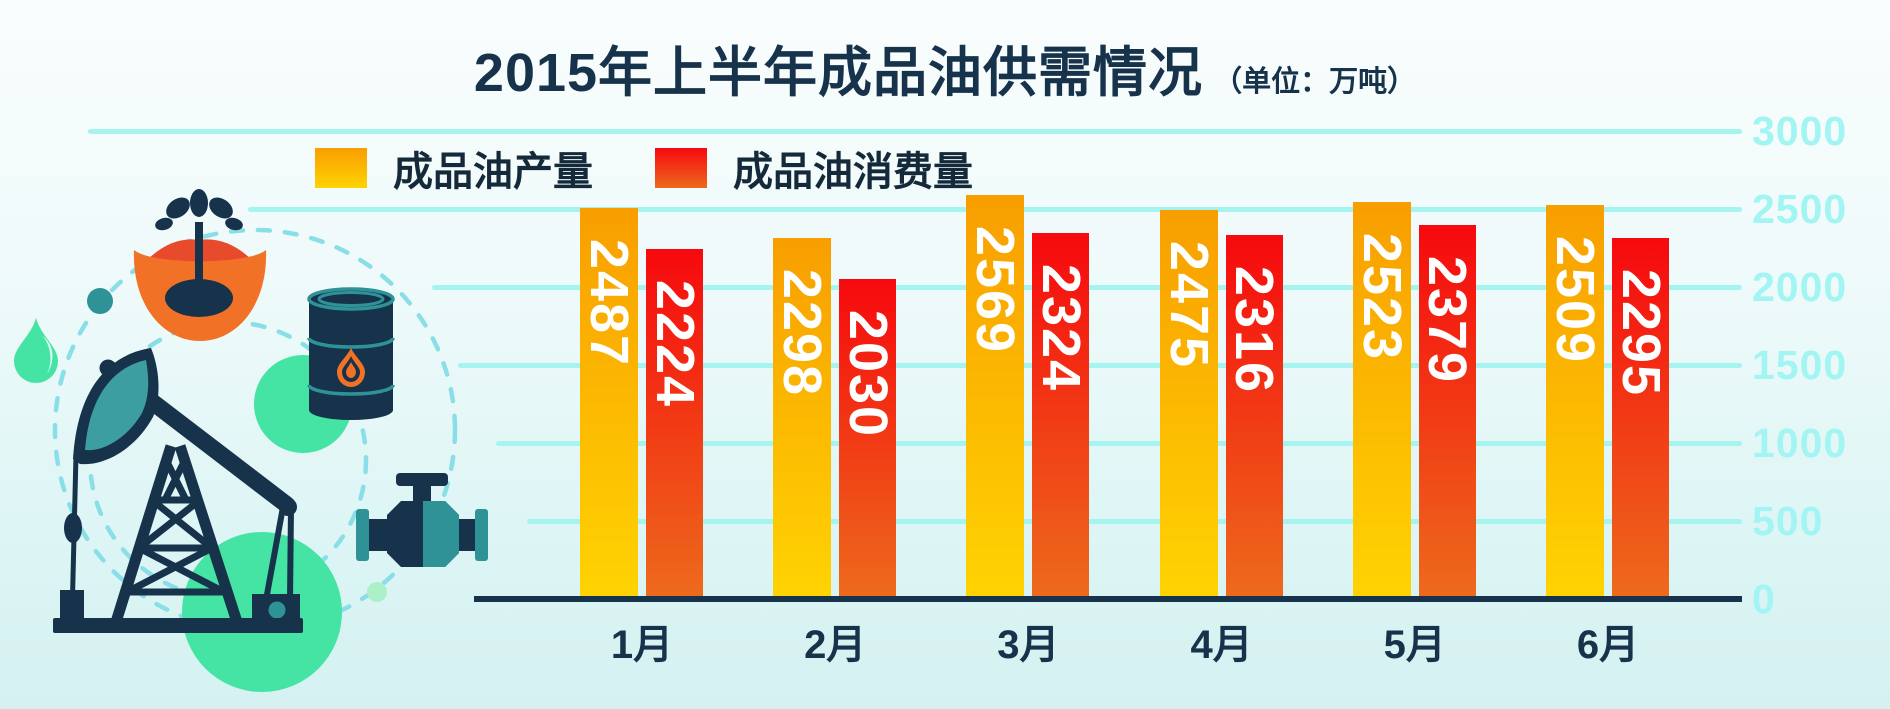 Image resolution: width=1890 pixels, height=709 pixels. Describe the element at coordinates (609, 303) in the screenshot. I see `production-bar-value-label: 2487` at that location.